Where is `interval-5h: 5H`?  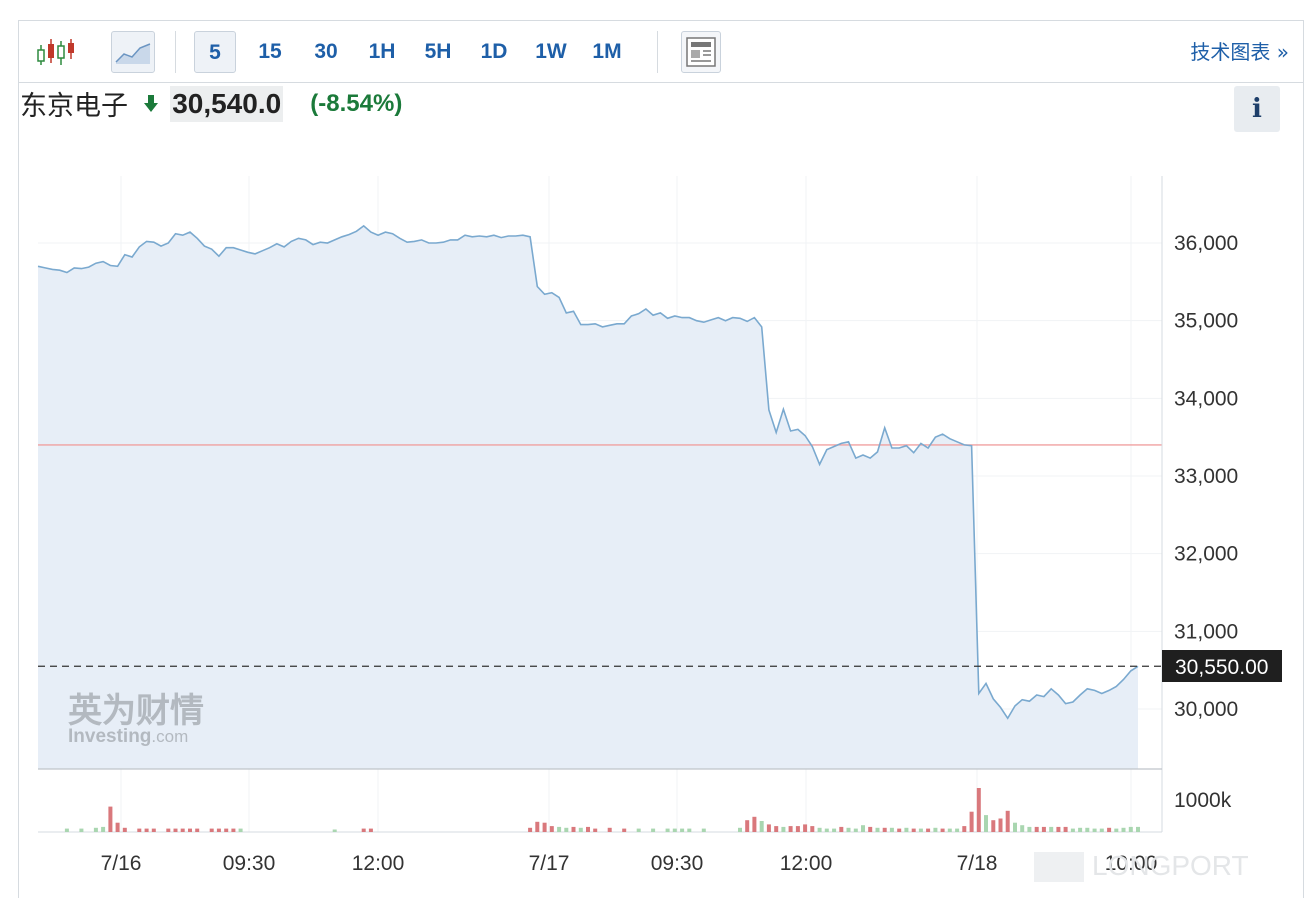
interval-5h: 5H is located at coordinates (438, 51).